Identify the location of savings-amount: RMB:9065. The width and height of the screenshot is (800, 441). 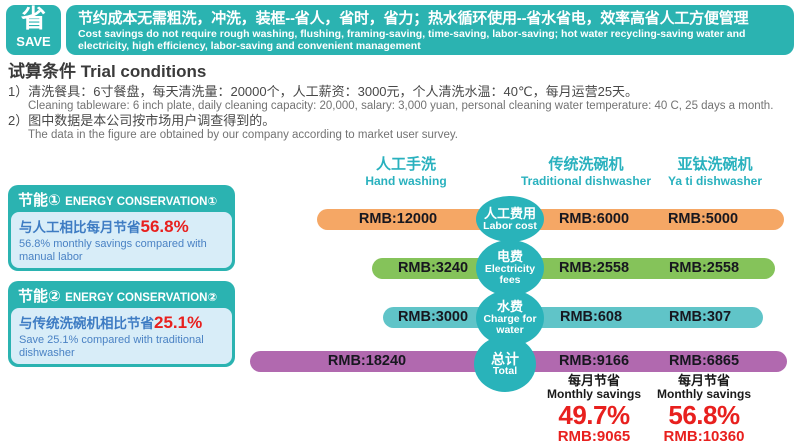
(594, 434).